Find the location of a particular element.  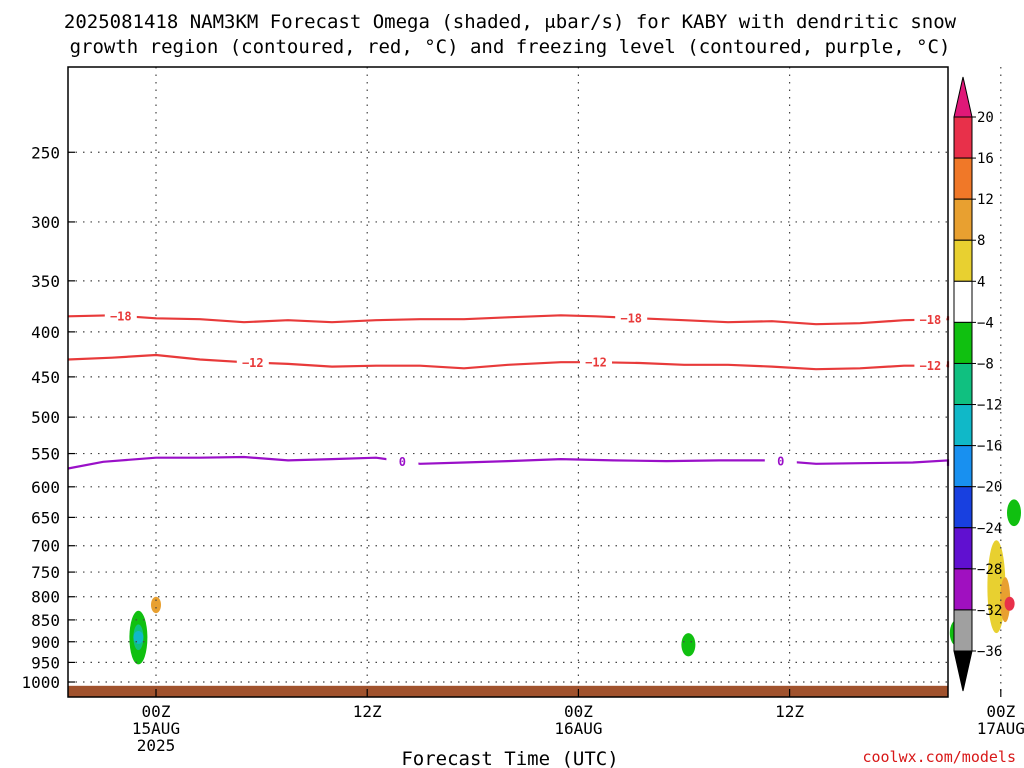

colorbar-label: −4 is located at coordinates (985, 323).